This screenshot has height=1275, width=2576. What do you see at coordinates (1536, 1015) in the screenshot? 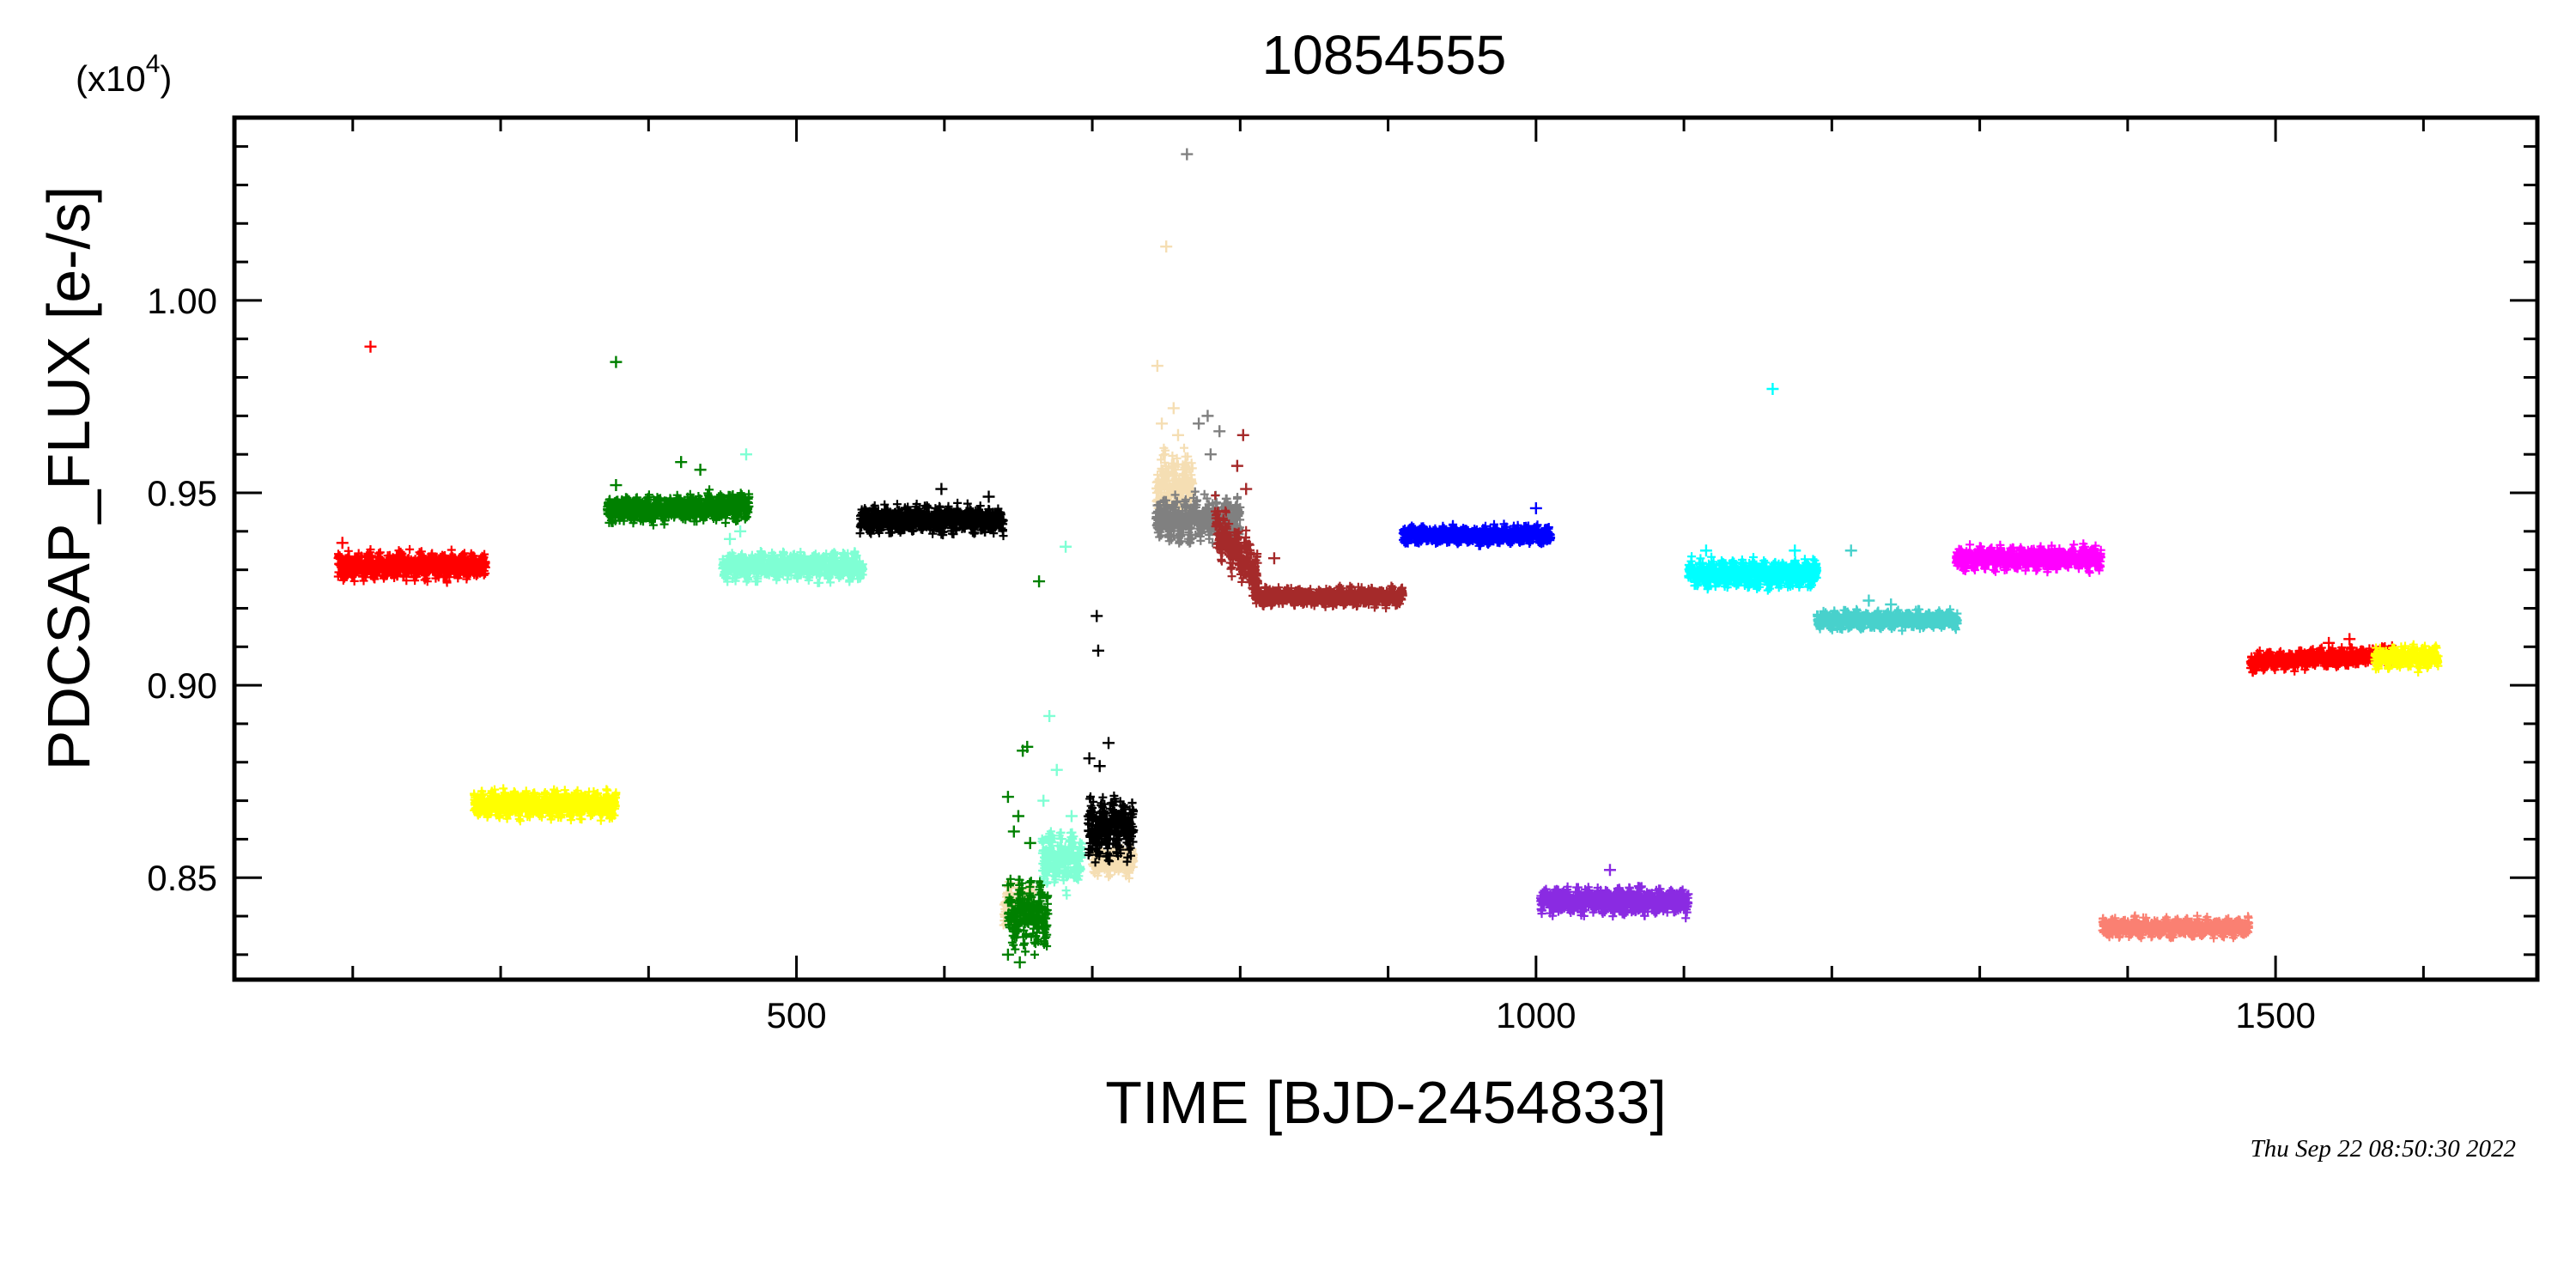
I see `x-tick-label-1000: 1000` at bounding box center [1536, 1015].